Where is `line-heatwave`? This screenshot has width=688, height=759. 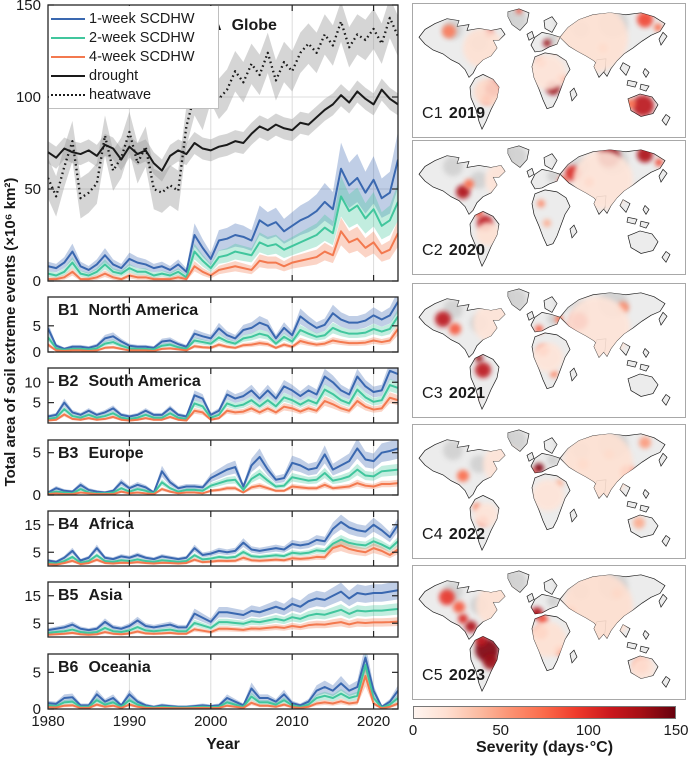
line-heatwave is located at coordinates (223, 108).